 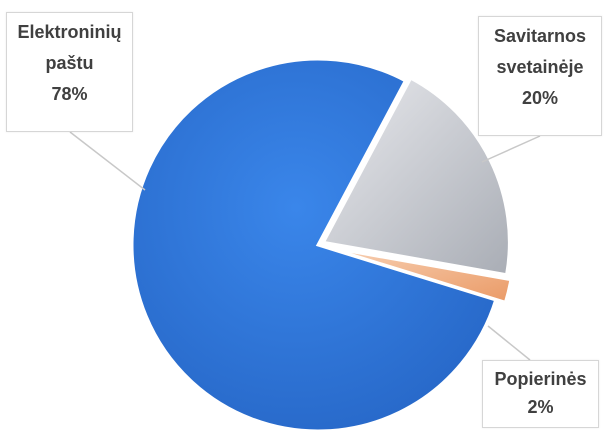 I want to click on leader-line-popierines, so click(x=509, y=343).